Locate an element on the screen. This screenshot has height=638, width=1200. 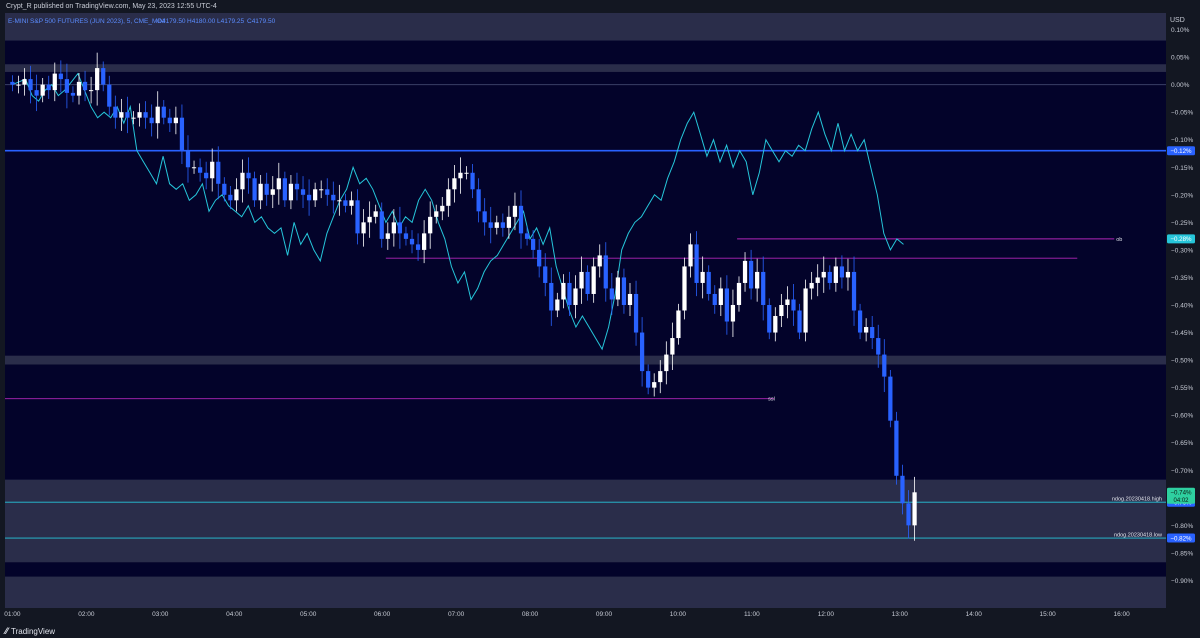
x-tick-label: 05:00 is located at coordinates (308, 614).